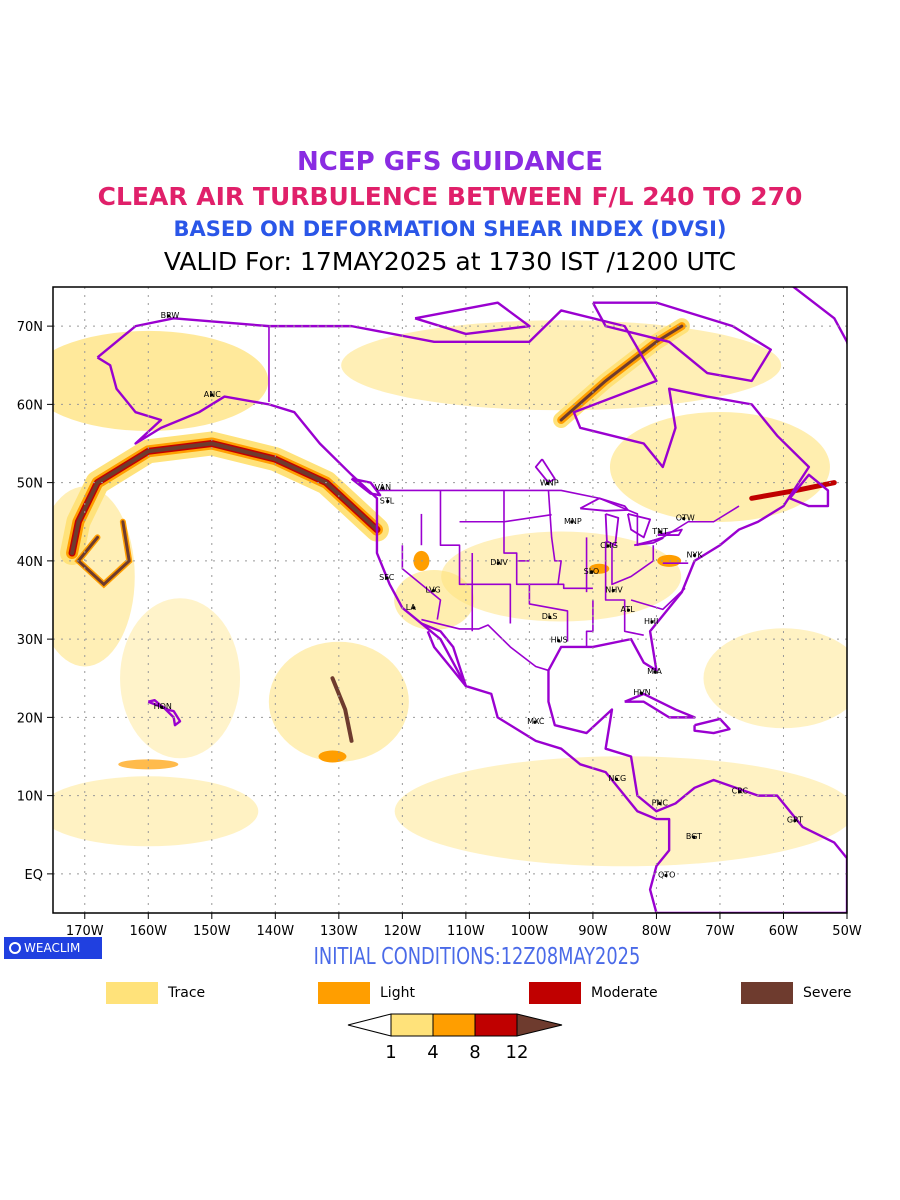 Image resolution: width=900 pixels, height=1200 pixels. I want to click on city-label: HHI, so click(651, 621).